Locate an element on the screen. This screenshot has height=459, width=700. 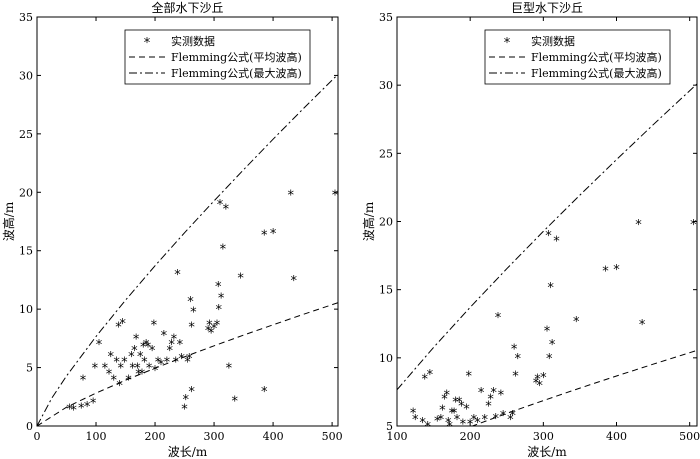
y-tick-label: 35 is located at coordinates (26, 17).